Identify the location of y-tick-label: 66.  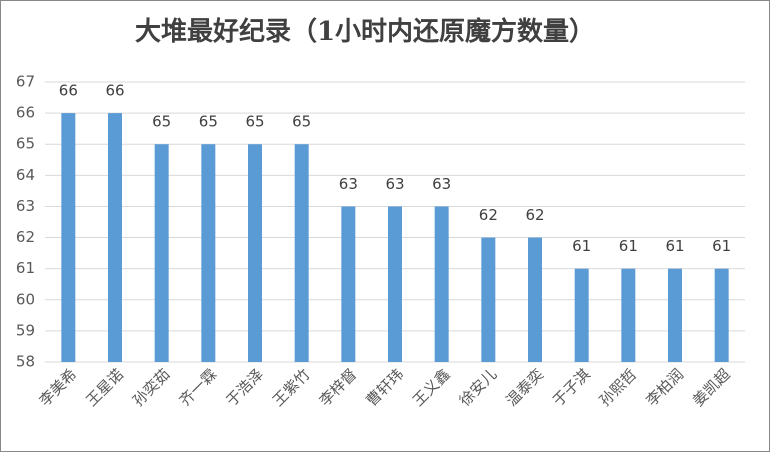
(25, 113).